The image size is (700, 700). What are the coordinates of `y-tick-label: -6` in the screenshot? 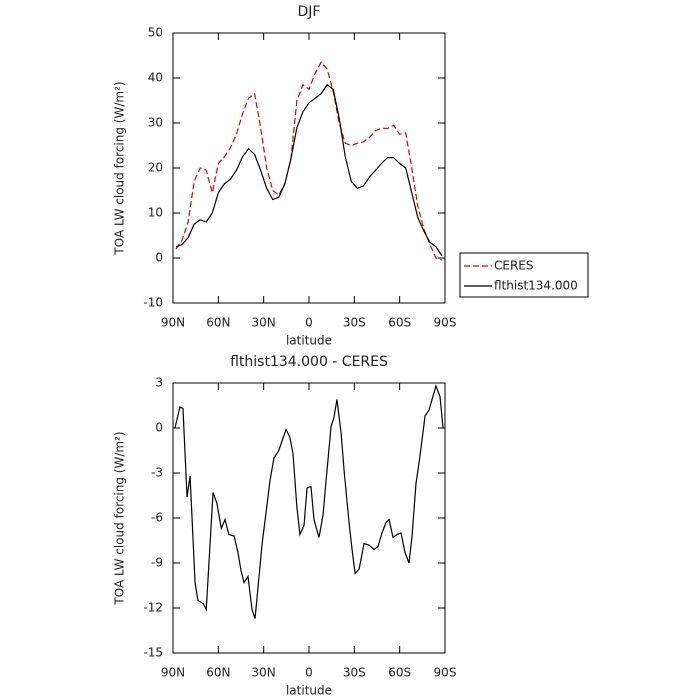 It's located at (157, 518).